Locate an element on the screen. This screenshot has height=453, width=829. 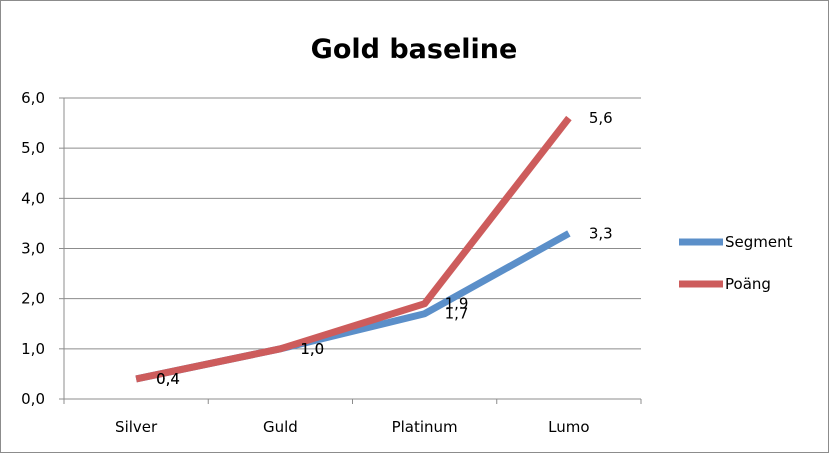
data-label: 1,7 is located at coordinates (457, 314).